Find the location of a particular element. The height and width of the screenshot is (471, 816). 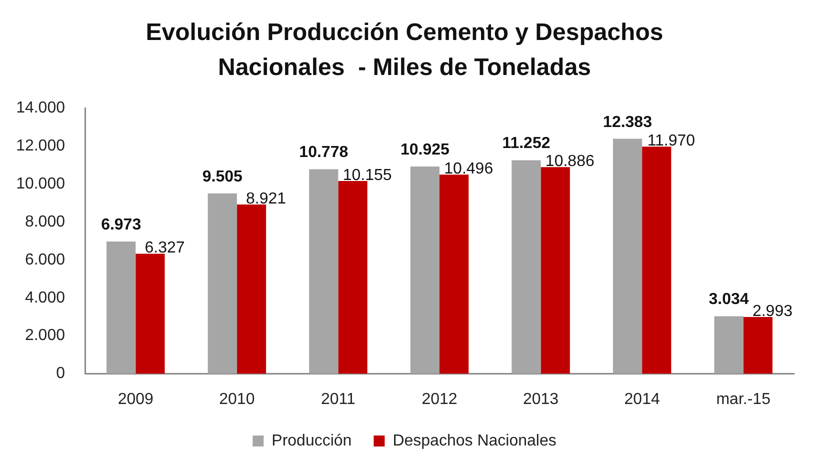

legend-label: Producción is located at coordinates (312, 441).